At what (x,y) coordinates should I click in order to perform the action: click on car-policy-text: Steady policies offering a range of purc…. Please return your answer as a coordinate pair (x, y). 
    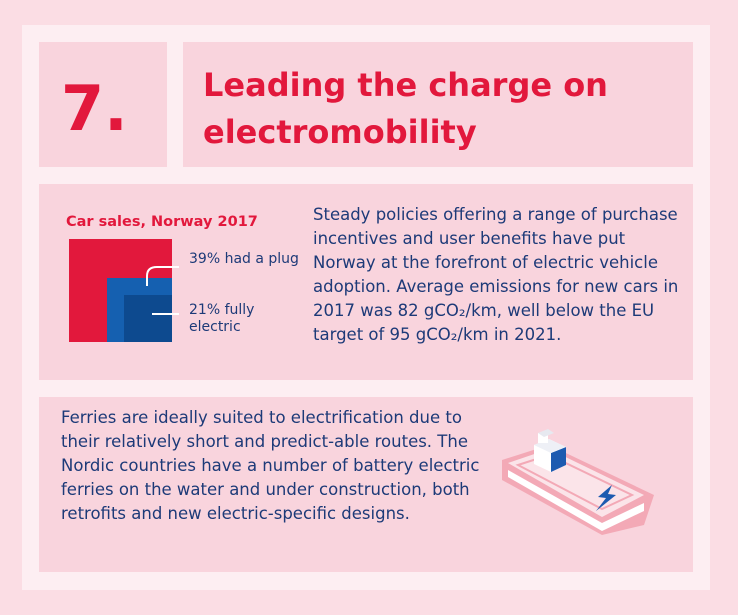
    Looking at the image, I should click on (496, 274).